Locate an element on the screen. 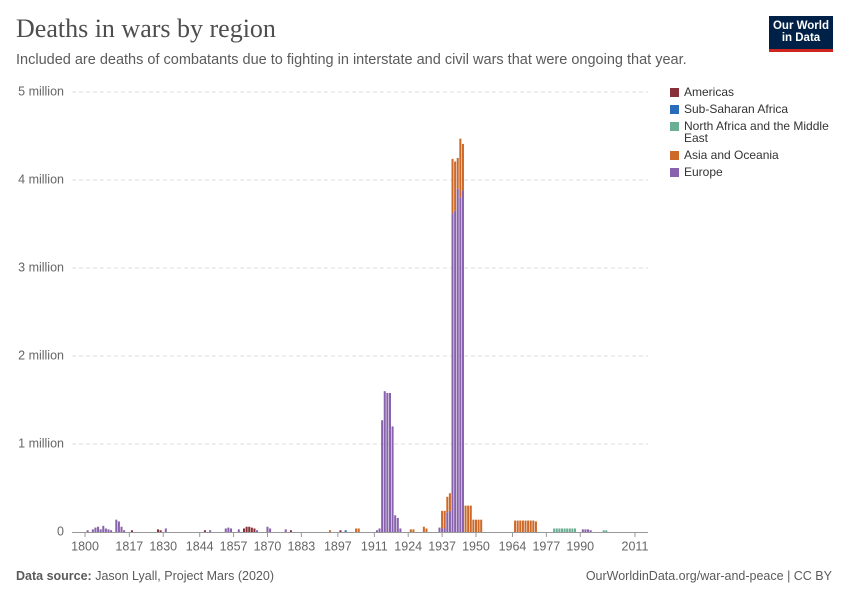 The image size is (850, 600). y-tick-label: 3 million is located at coordinates (41, 267).